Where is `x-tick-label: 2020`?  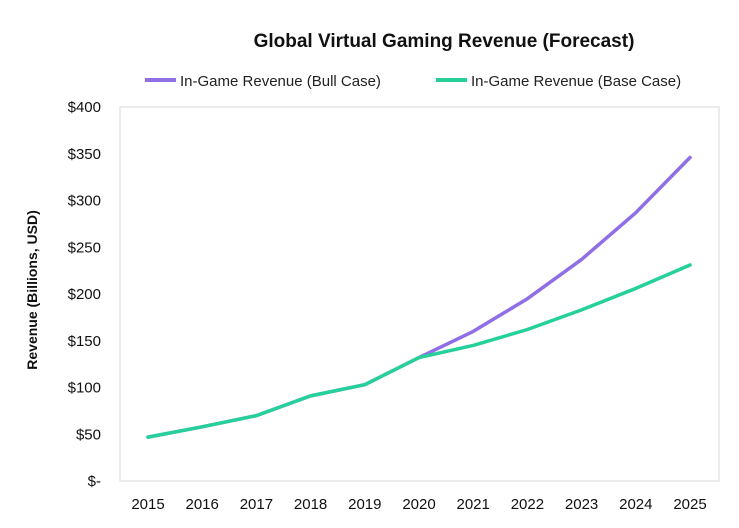 x-tick-label: 2020 is located at coordinates (418, 504).